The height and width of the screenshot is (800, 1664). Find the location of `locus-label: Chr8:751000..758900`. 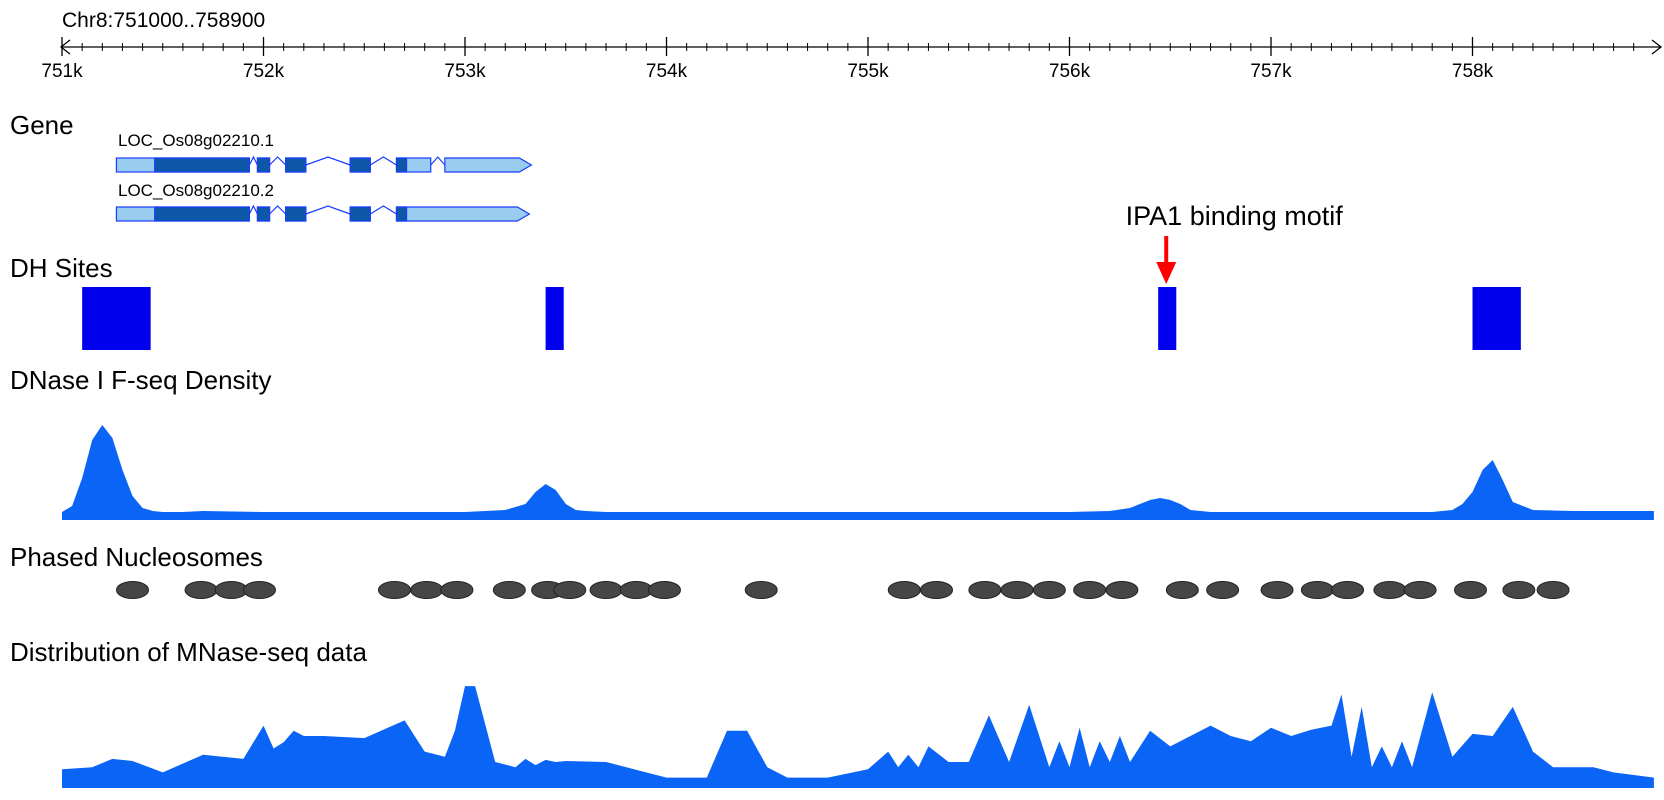

locus-label: Chr8:751000..758900 is located at coordinates (163, 20).